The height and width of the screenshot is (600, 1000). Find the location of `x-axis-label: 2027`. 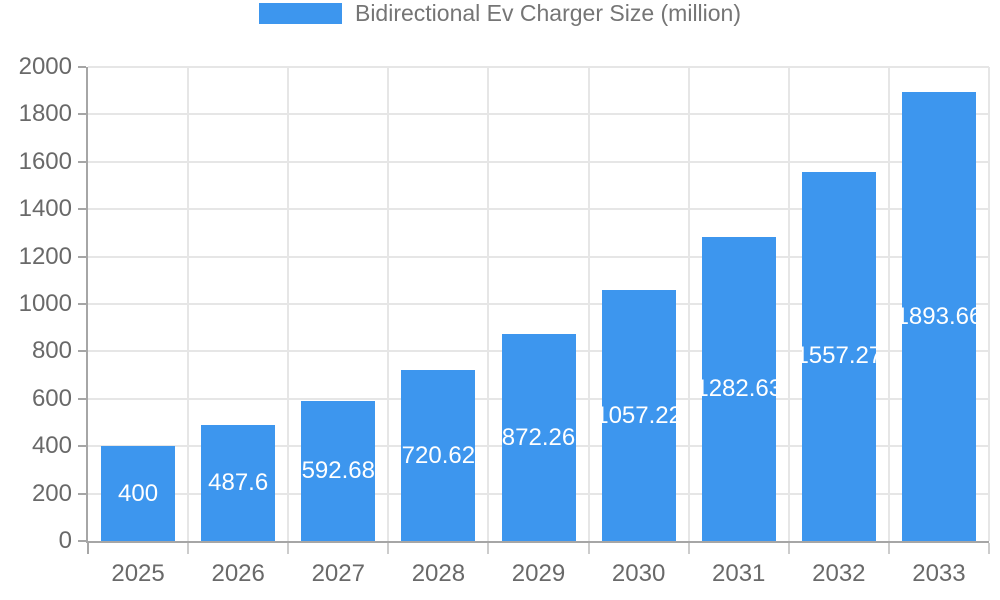

x-axis-label: 2027 is located at coordinates (338, 573).